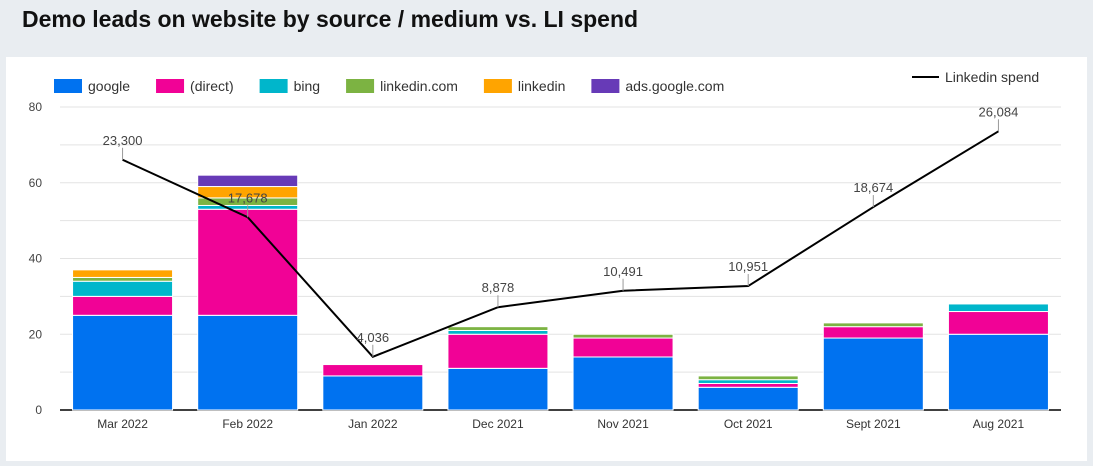 This screenshot has width=1093, height=466. What do you see at coordinates (36, 107) in the screenshot?
I see `y-tick-label: 80` at bounding box center [36, 107].